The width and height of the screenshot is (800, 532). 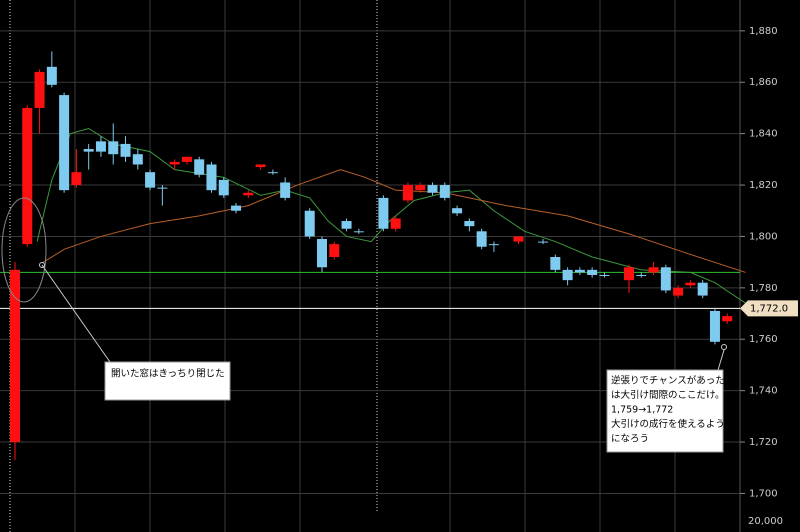 I want to click on annotation-text: 1,759→1,772, so click(x=642, y=410).